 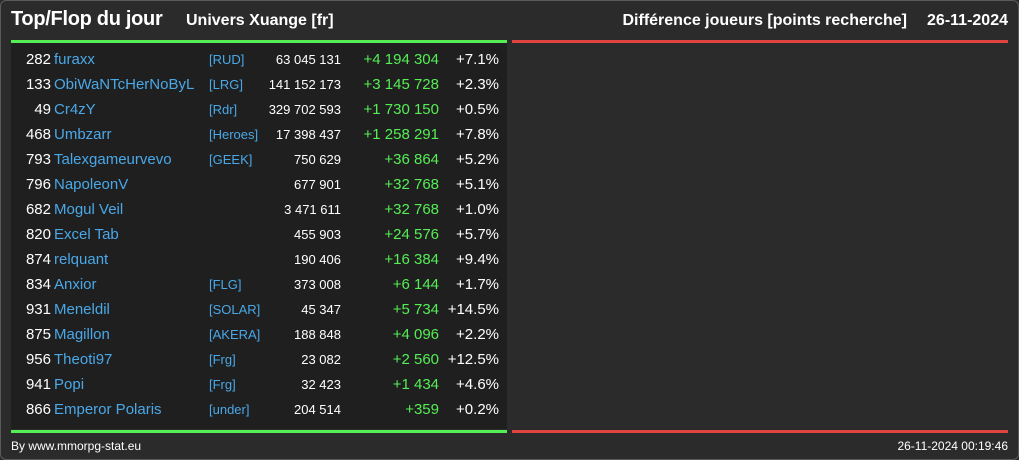 What do you see at coordinates (38, 159) in the screenshot?
I see `rank-cell: 793` at bounding box center [38, 159].